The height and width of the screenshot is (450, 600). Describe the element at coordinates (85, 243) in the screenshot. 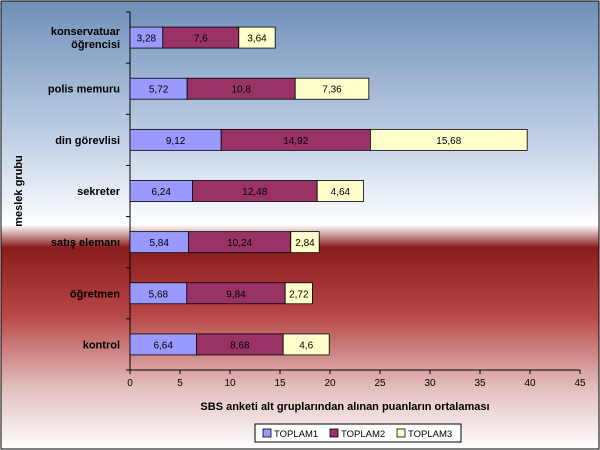

I see `category-label: satış elemanı` at that location.